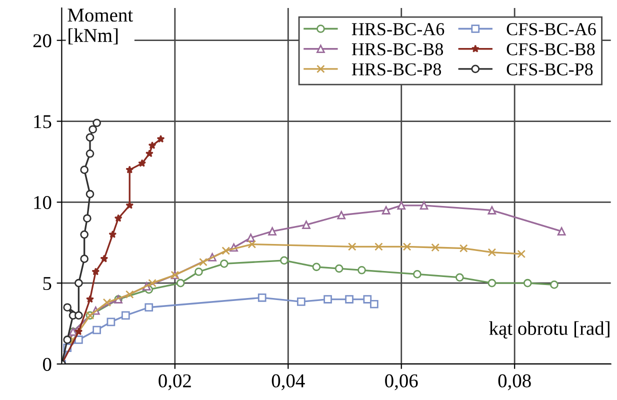  I want to click on legend-label: CFS-BC-P8, so click(549, 69).